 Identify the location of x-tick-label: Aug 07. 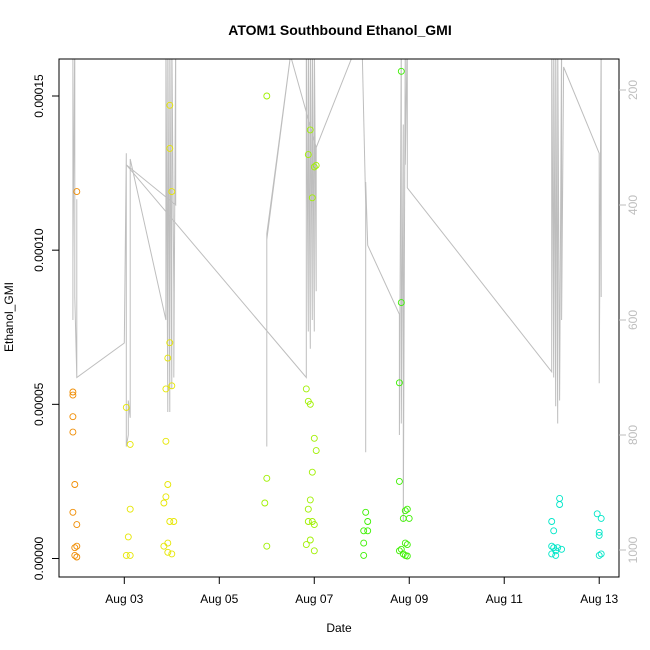
(314, 599).